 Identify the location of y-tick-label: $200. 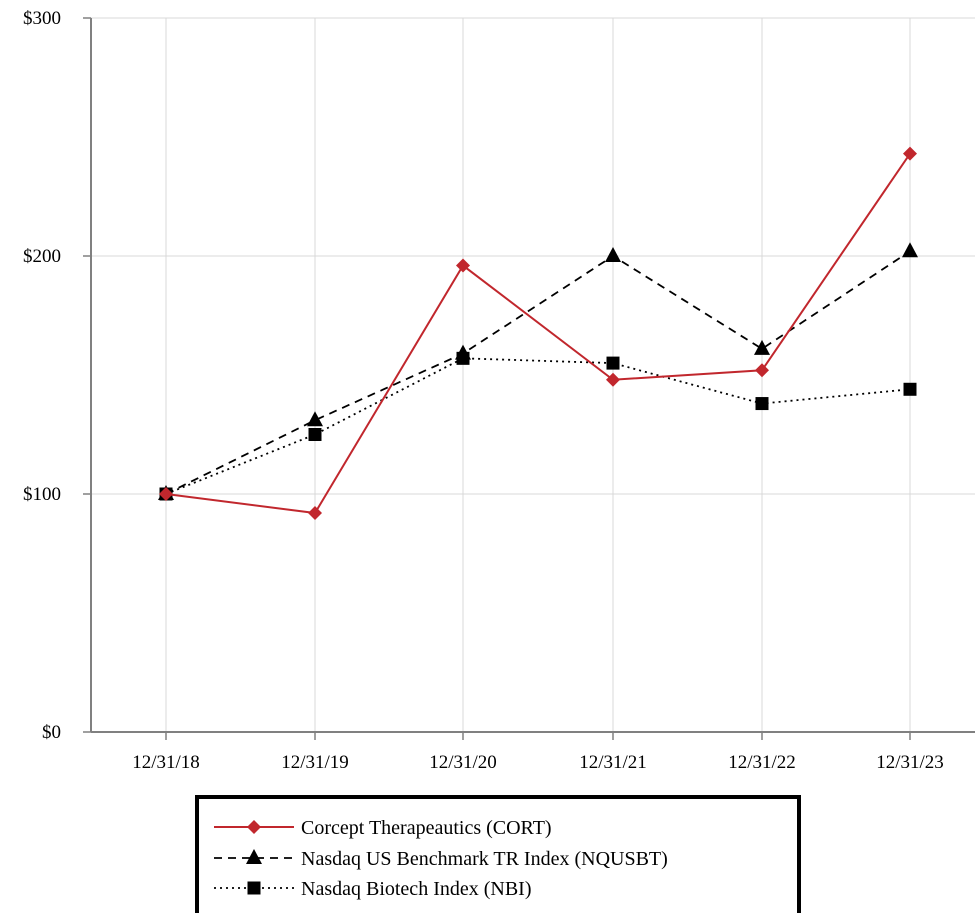
(42, 256).